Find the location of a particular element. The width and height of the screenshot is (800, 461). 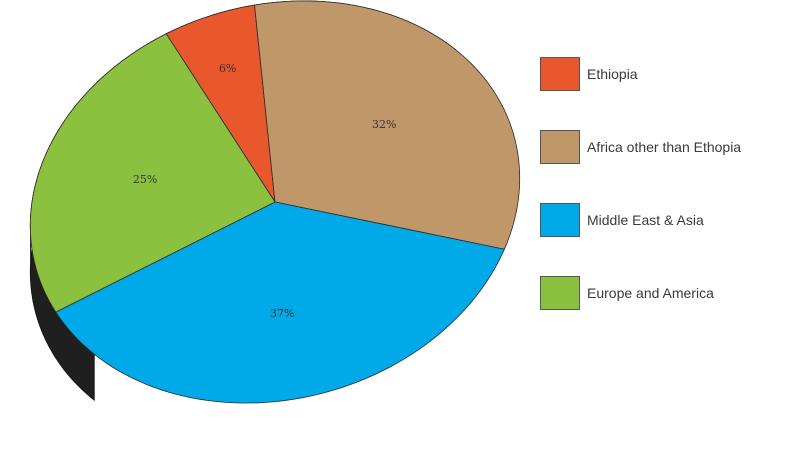

legend-label-ethiopia: Ethiopia is located at coordinates (612, 74).